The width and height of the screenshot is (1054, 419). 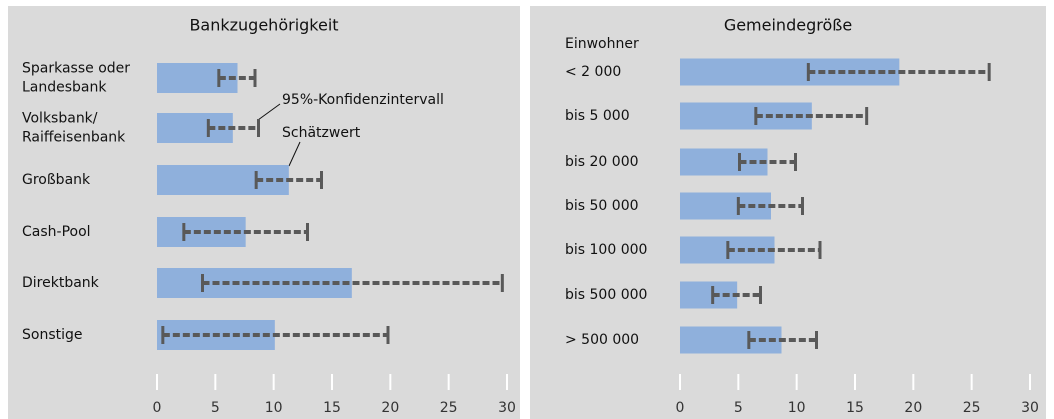 What do you see at coordinates (61, 283) in the screenshot?
I see `y-tick-label: Direktbank` at bounding box center [61, 283].